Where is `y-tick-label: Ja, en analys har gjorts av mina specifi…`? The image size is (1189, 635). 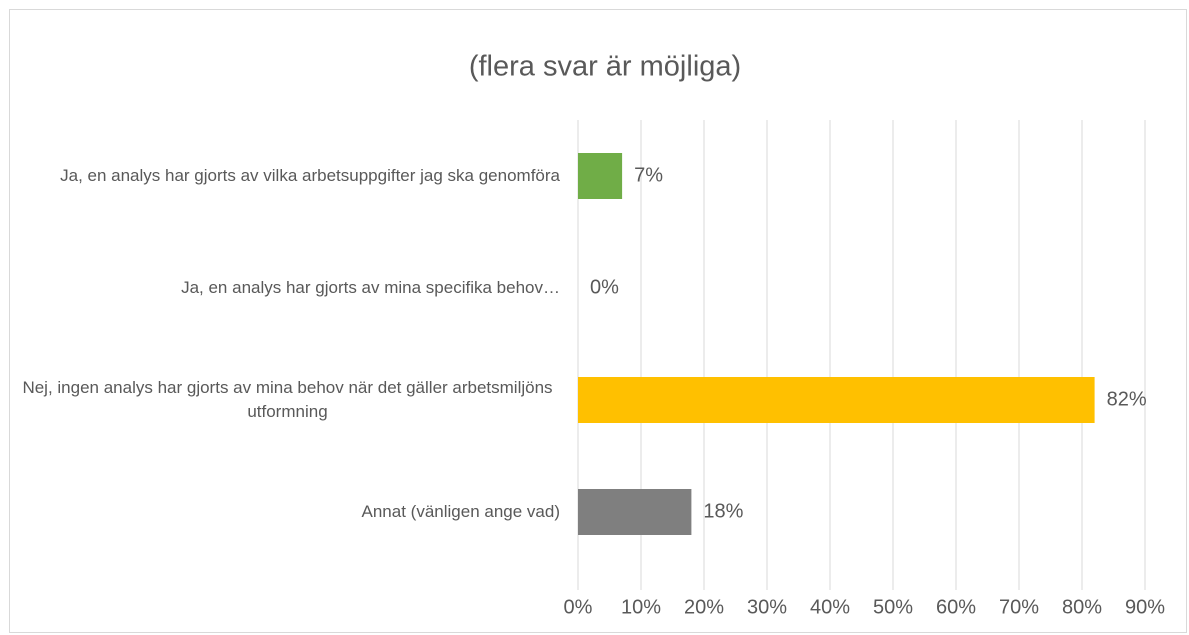
y-tick-label: Ja, en analys har gjorts av mina specifi… is located at coordinates (370, 287).